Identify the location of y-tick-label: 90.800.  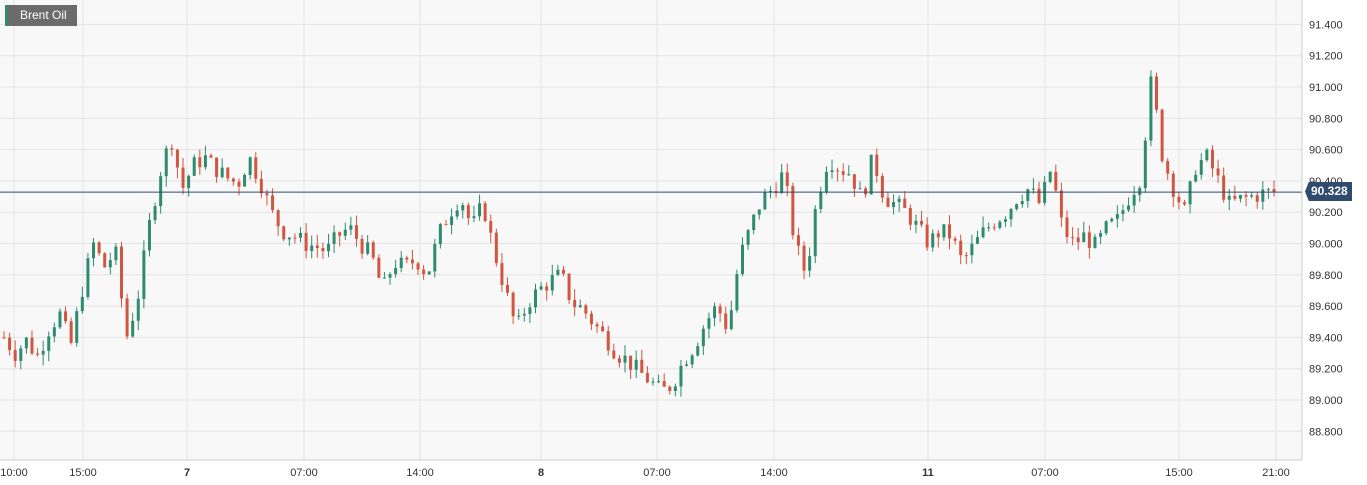
(1326, 119).